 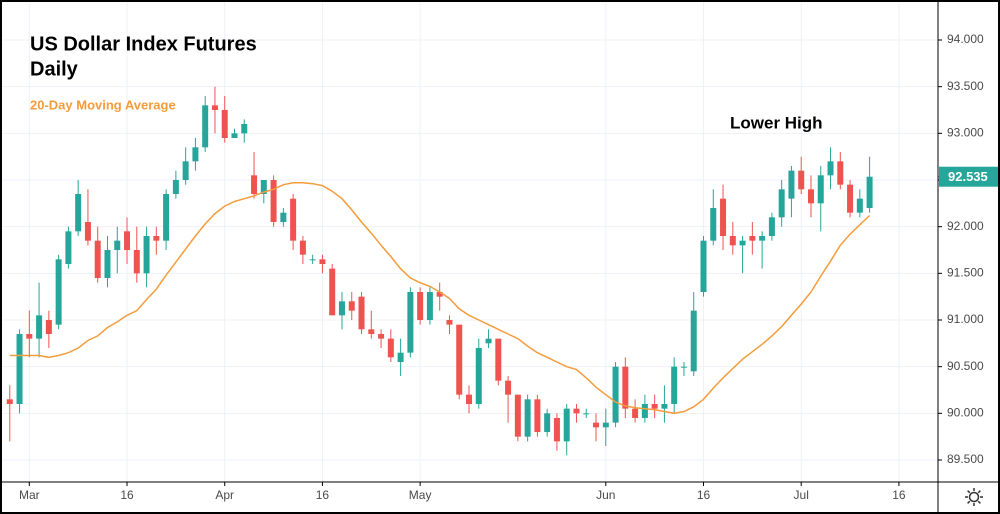 I want to click on x-tick-label: Apr, so click(x=224, y=495).